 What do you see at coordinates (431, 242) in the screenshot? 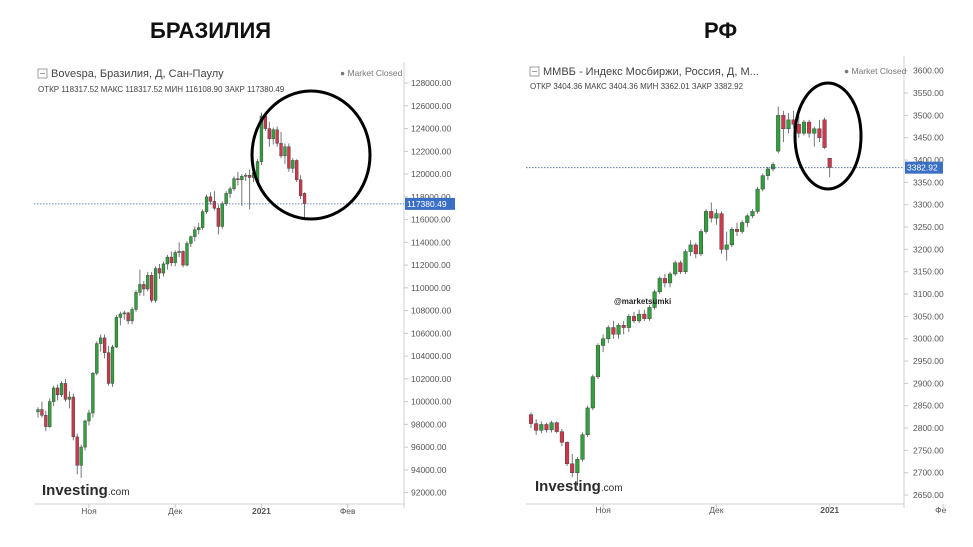
I see `y-tick-label: 114000.00` at bounding box center [431, 242].